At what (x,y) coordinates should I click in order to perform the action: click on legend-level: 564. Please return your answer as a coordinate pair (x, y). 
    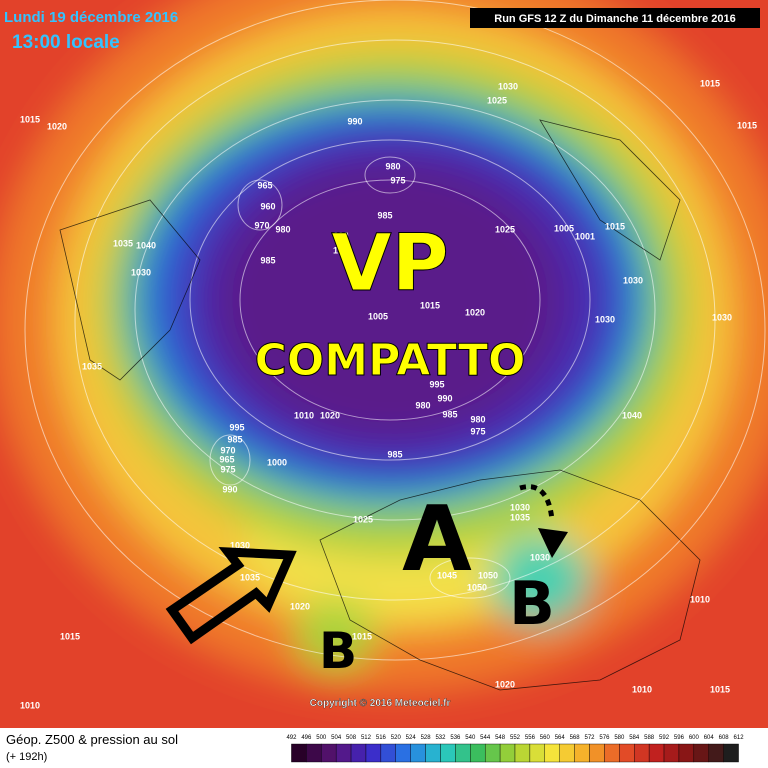
    Looking at the image, I should click on (560, 738).